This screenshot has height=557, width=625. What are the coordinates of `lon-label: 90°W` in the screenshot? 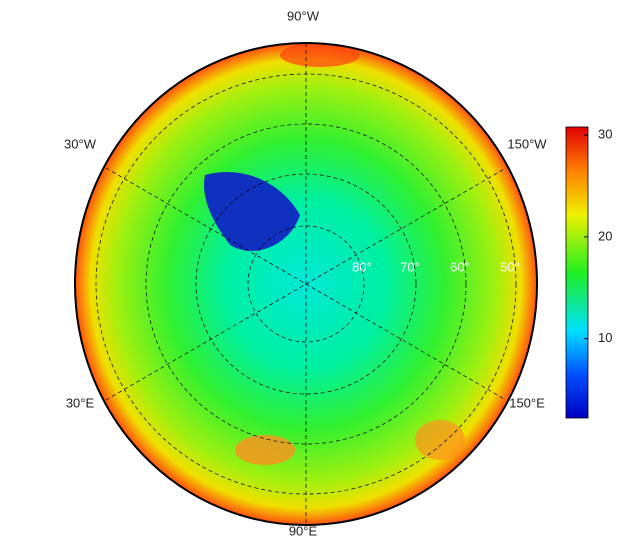 It's located at (303, 15).